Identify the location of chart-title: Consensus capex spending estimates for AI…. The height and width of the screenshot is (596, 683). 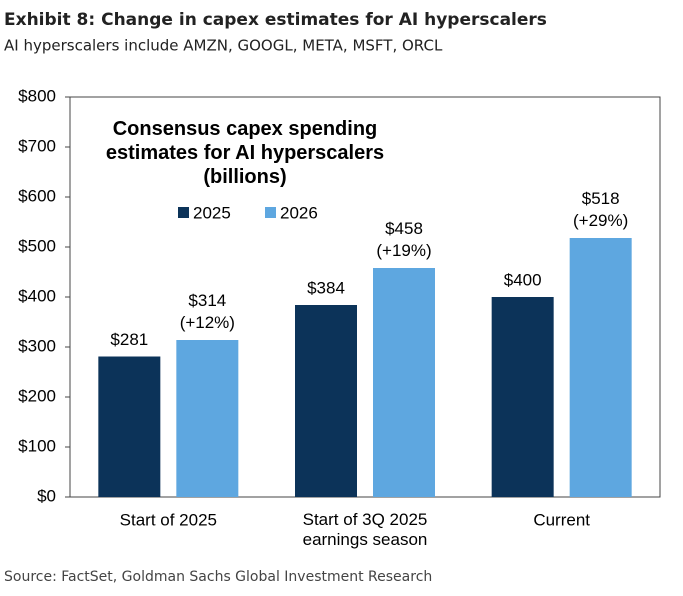
(245, 153).